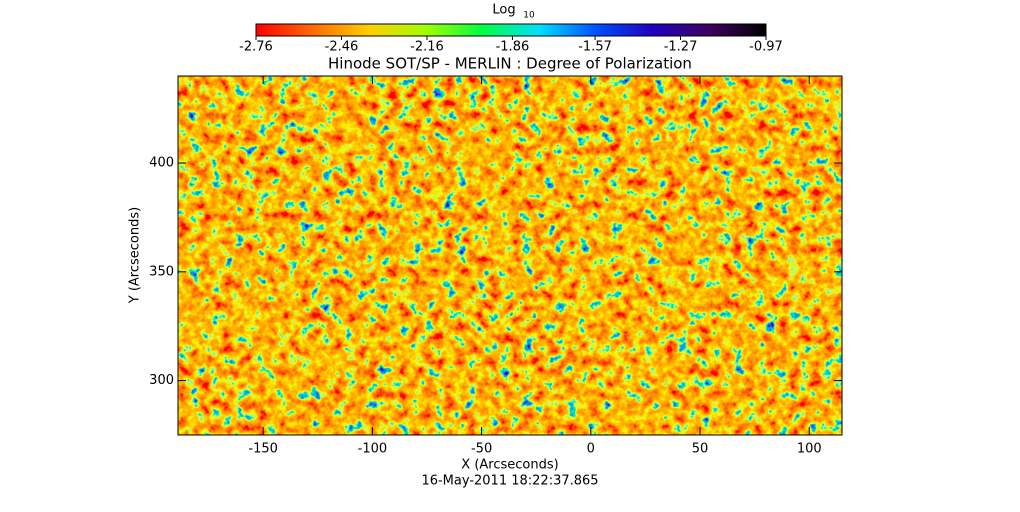  I want to click on colorbar-tick-label: -1.27, so click(681, 47).